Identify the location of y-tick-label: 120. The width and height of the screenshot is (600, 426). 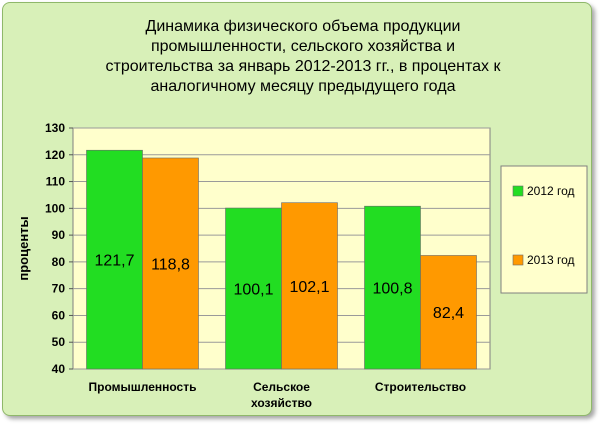
(55, 155).